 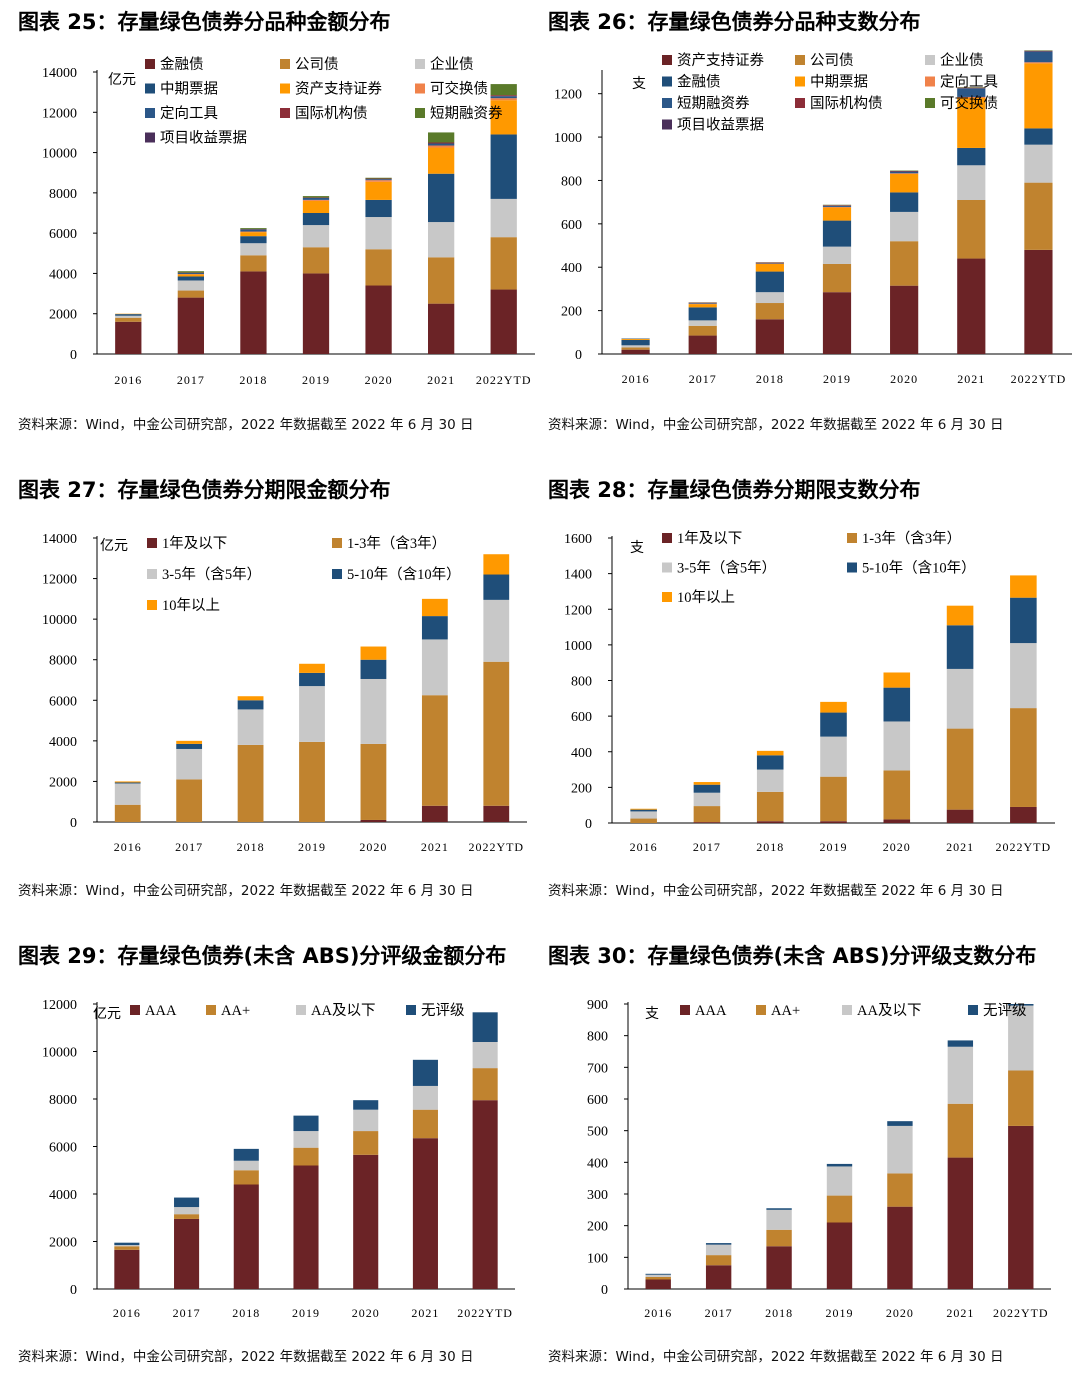 I want to click on legend-label: 公司债, so click(x=317, y=64).